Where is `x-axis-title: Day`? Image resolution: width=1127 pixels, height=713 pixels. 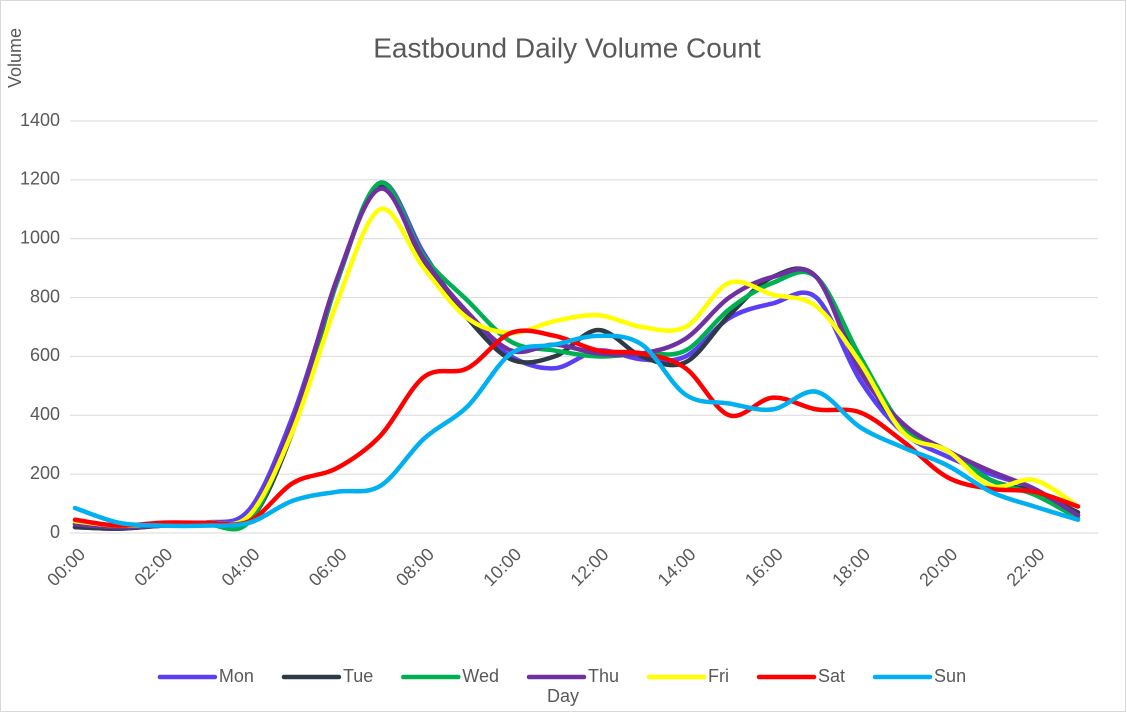
x-axis-title: Day is located at coordinates (563, 696).